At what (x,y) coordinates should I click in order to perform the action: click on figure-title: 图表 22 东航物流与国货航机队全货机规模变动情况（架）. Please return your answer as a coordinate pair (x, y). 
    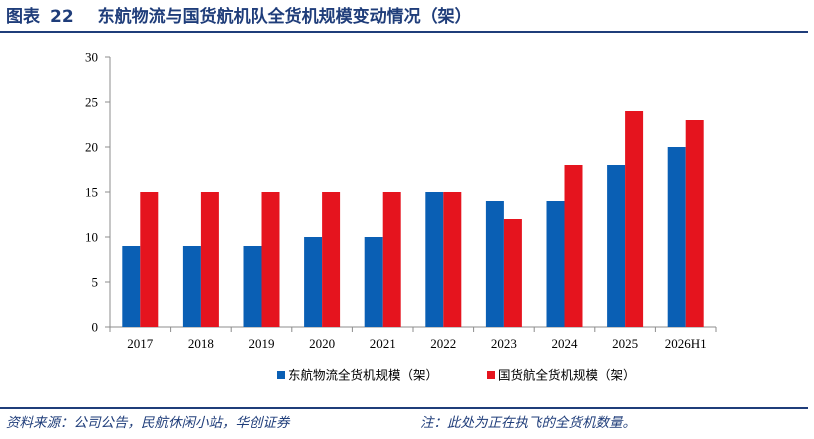
    Looking at the image, I should click on (239, 17).